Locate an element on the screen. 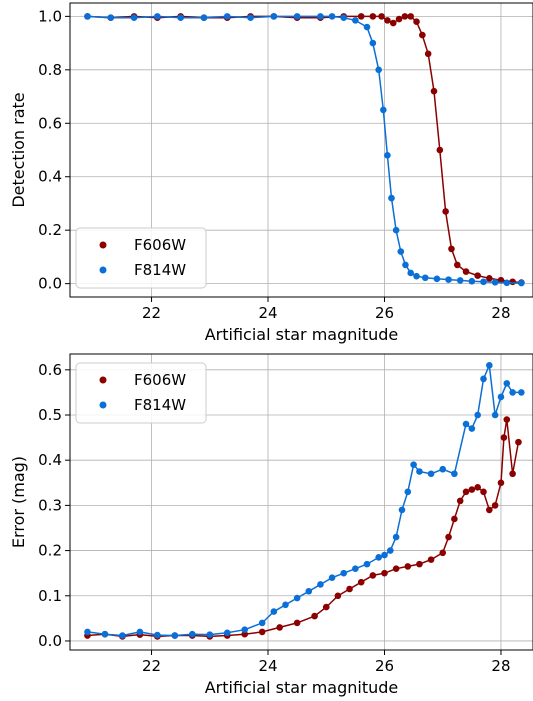  legend-label: F606W is located at coordinates (160, 380).